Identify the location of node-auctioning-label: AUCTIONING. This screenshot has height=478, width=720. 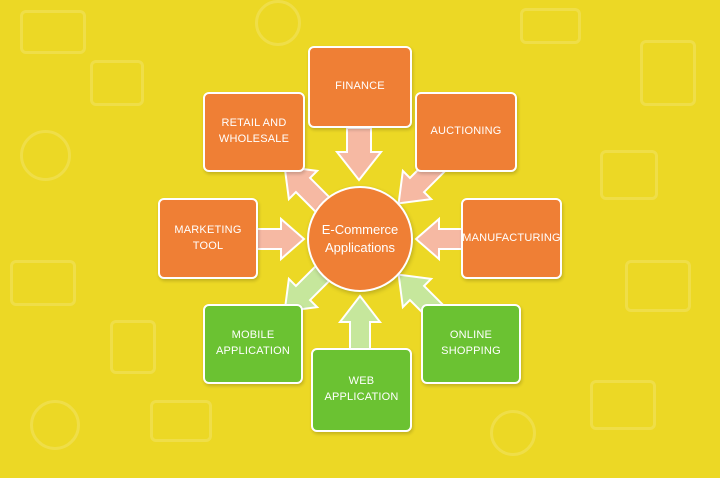
(466, 131).